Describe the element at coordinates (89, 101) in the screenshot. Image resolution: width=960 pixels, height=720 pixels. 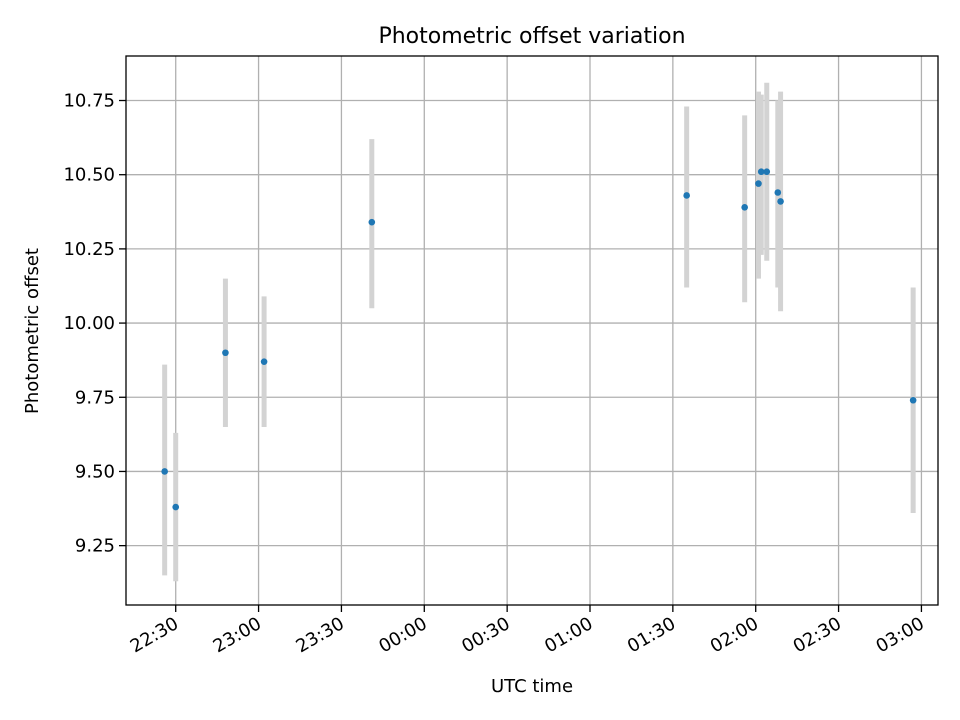
I see `y-tick-label: 10.75` at that location.